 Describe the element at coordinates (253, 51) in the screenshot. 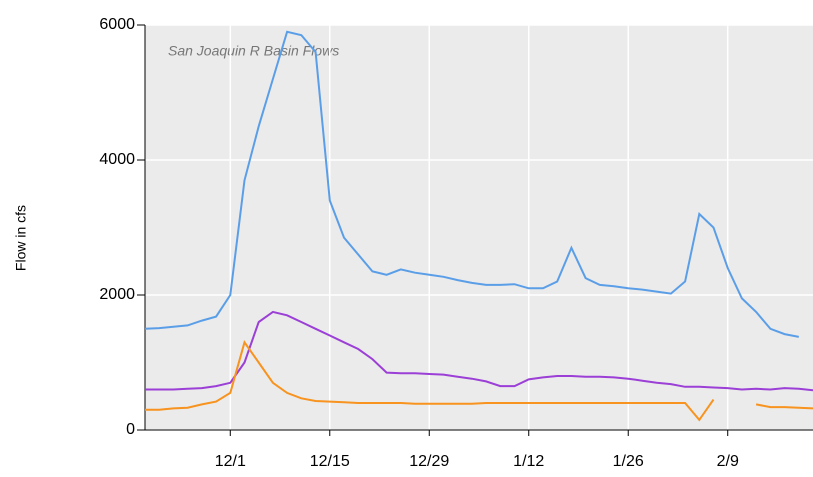

I see `chart-title: San Joaquin R Basin Flows` at that location.